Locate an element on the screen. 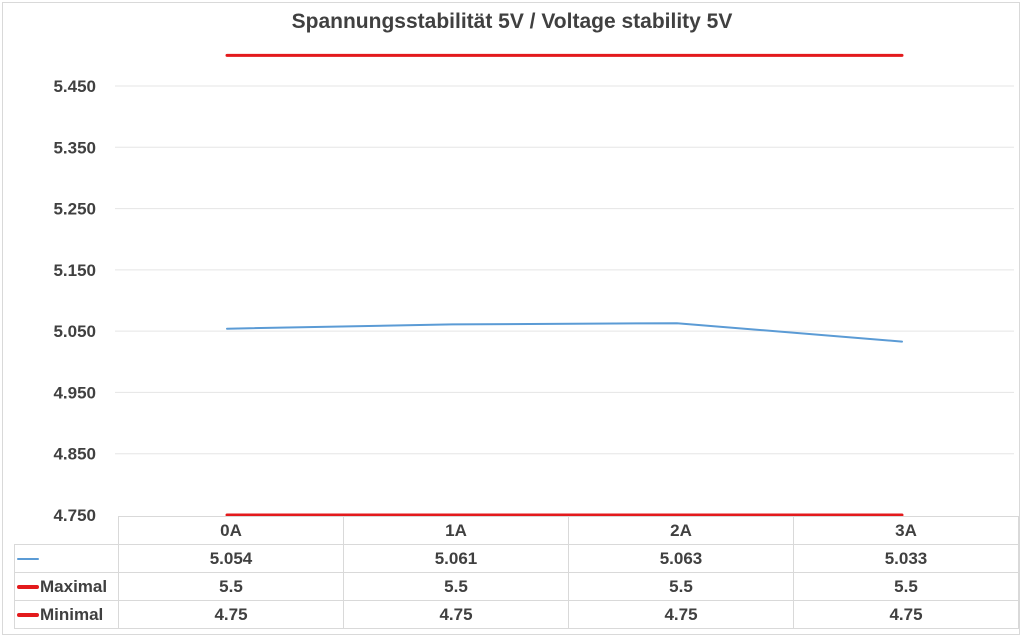  y-tick-label: 5.250 is located at coordinates (74, 209).